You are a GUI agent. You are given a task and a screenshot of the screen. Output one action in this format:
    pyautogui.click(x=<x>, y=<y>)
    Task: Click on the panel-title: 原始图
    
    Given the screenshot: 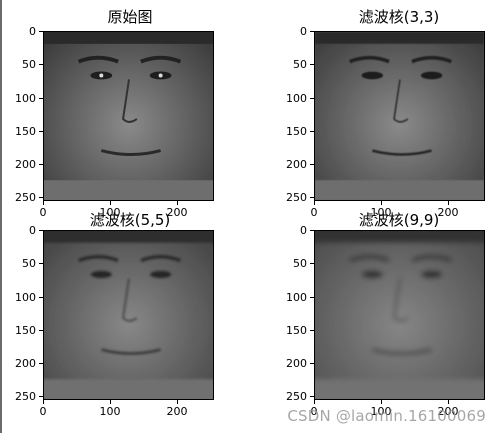 What is the action you would take?
    pyautogui.click(x=130, y=17)
    